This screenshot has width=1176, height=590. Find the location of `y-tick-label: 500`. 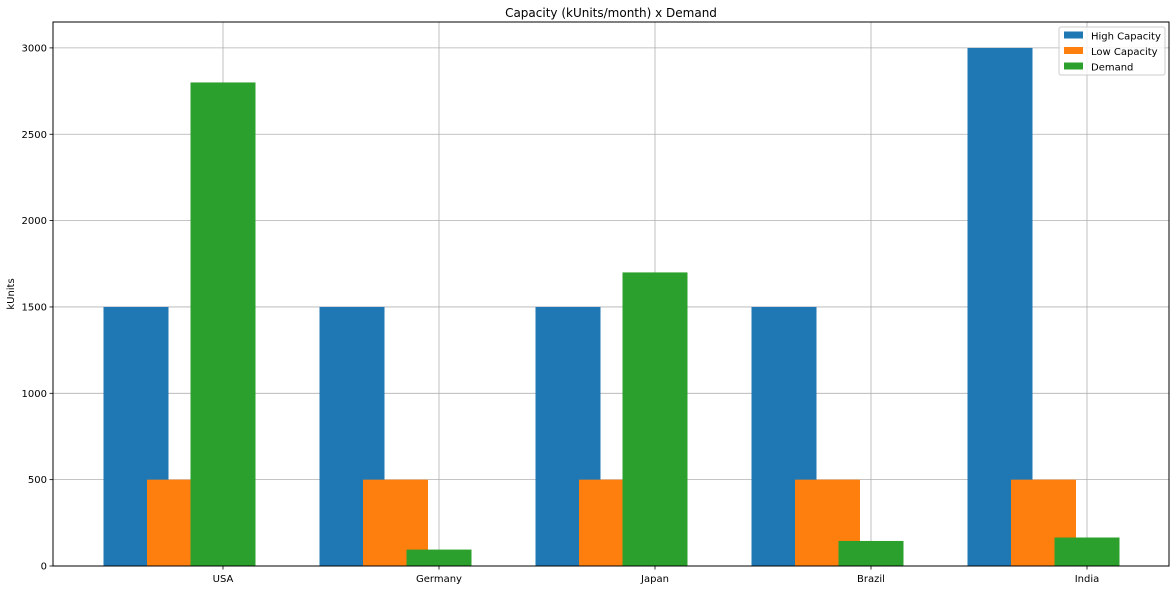

y-tick-label: 500 is located at coordinates (37, 480).